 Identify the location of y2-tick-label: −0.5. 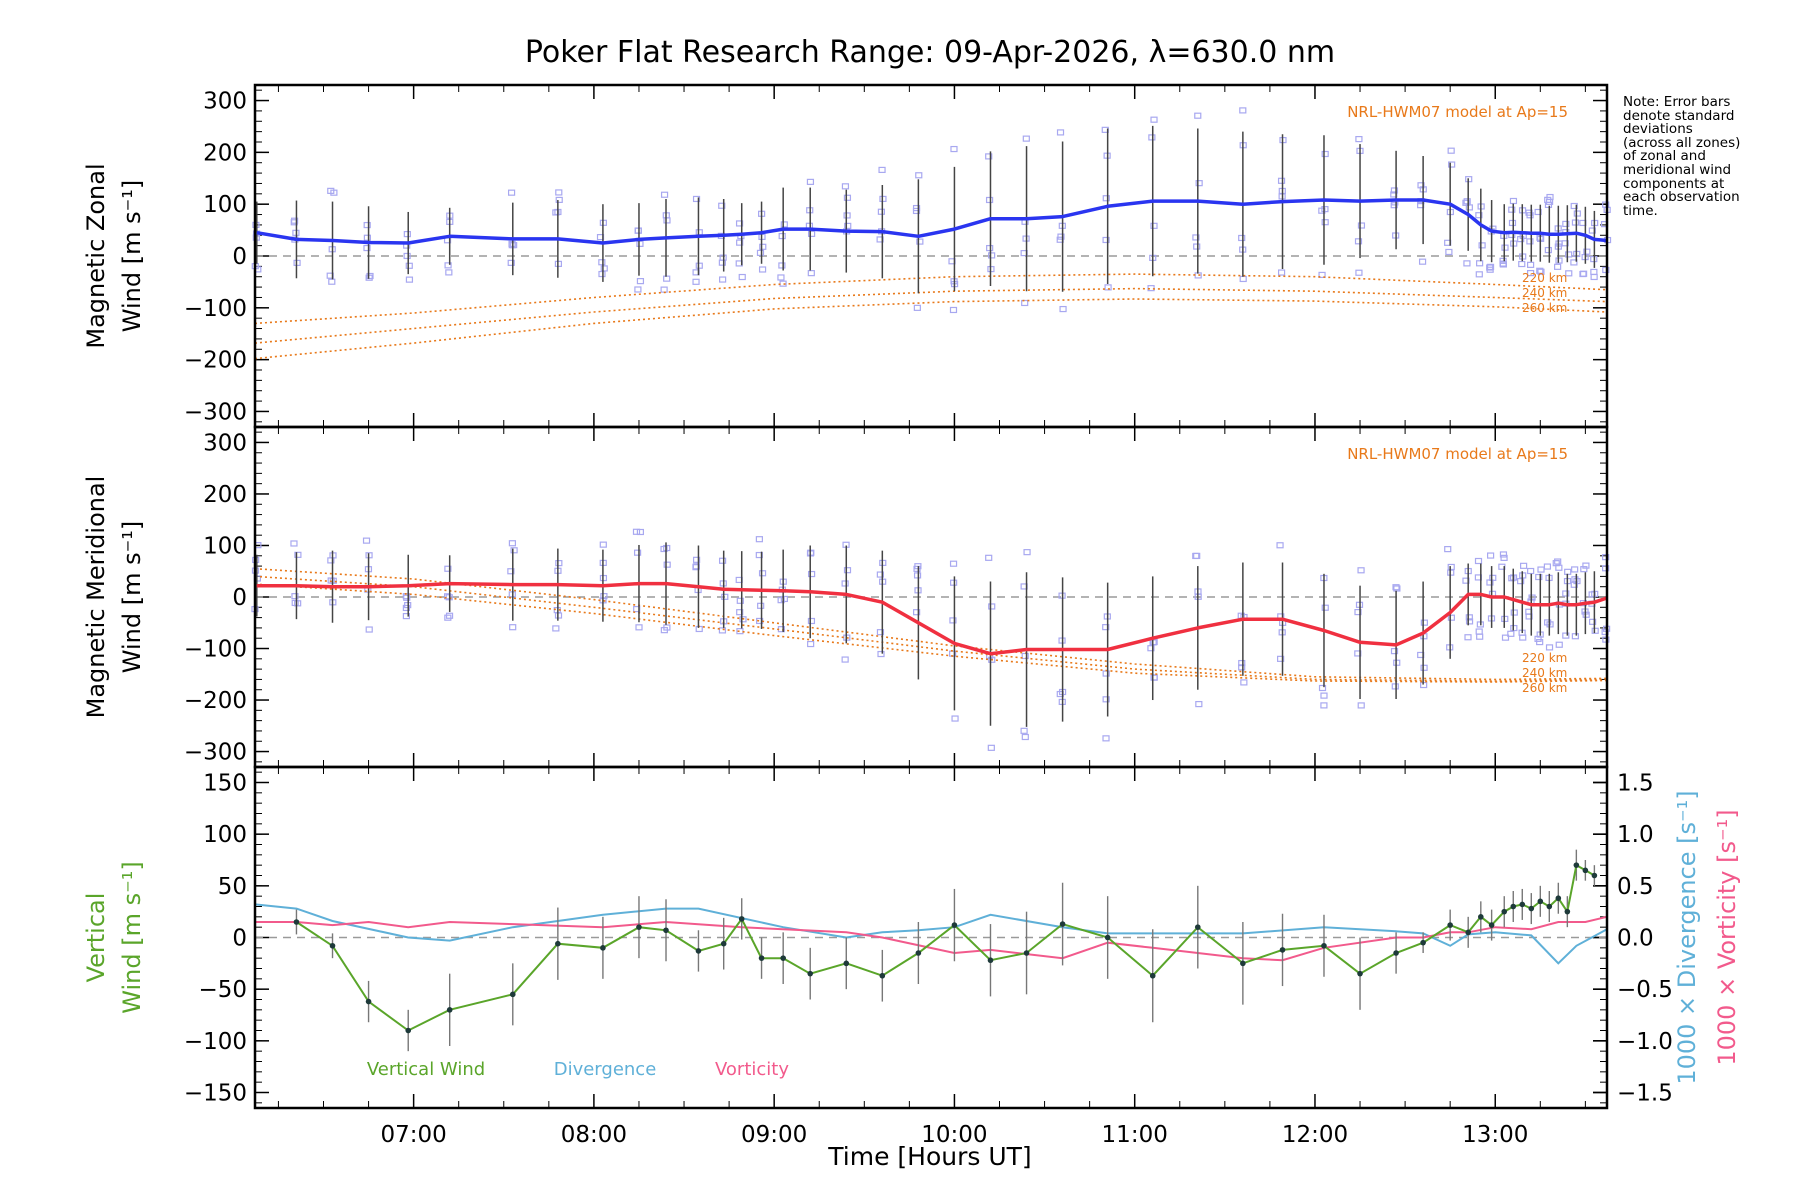
(1645, 990).